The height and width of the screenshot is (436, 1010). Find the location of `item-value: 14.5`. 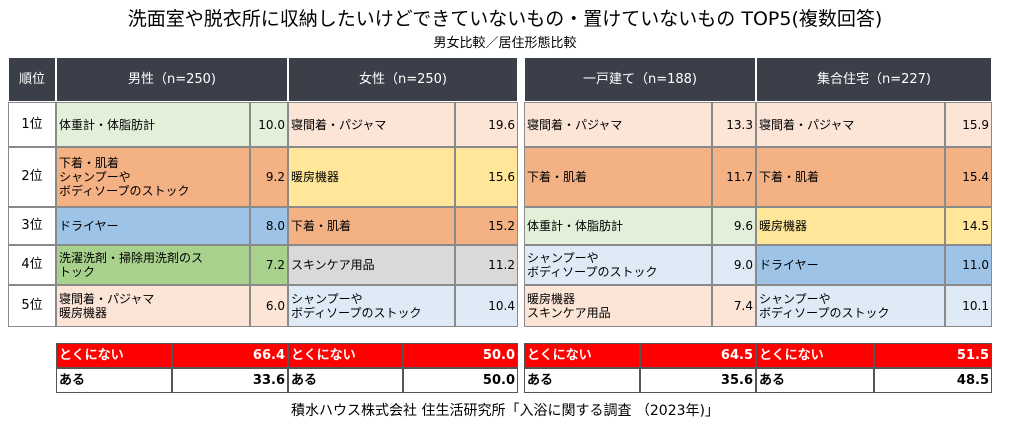

item-value: 14.5 is located at coordinates (968, 226).